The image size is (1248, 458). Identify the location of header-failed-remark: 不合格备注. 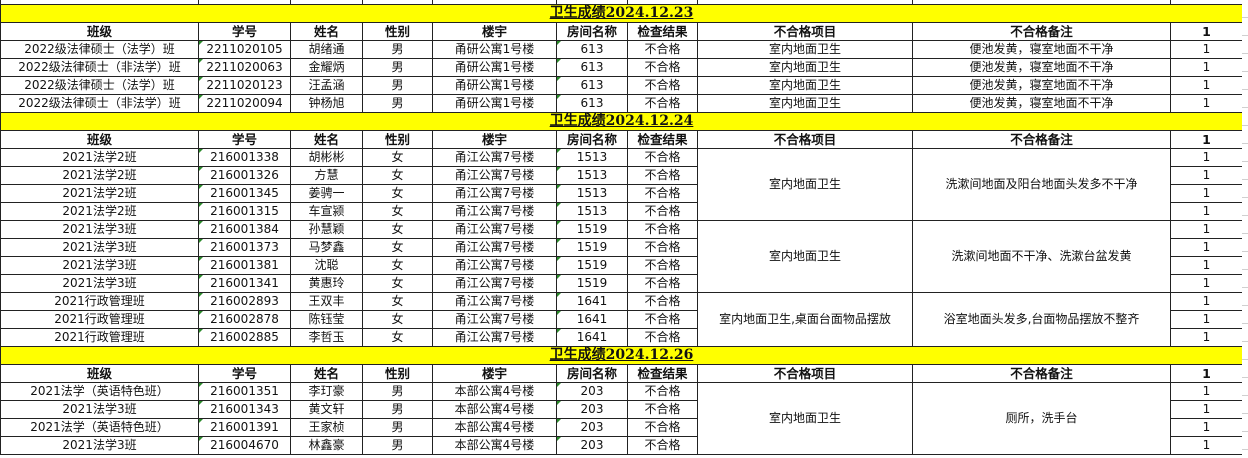
(1041, 139).